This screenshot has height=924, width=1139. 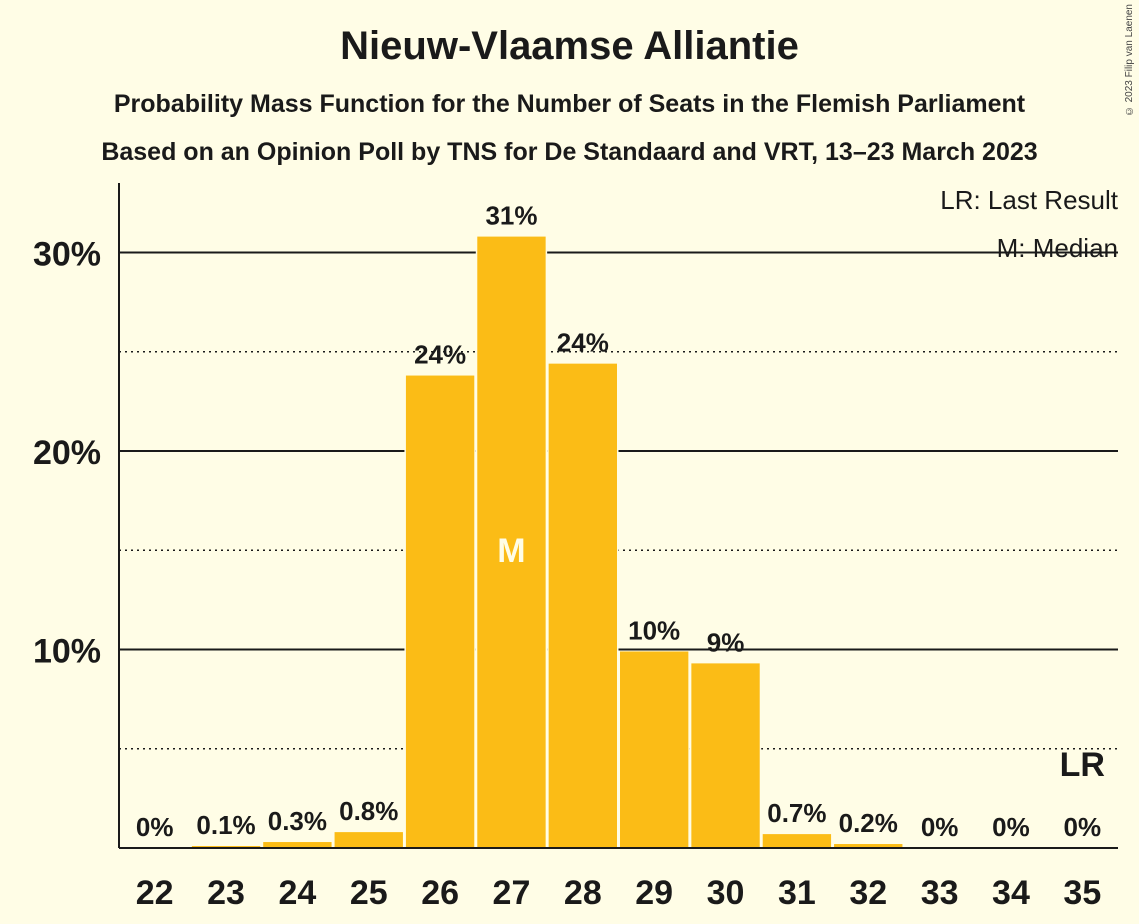 I want to click on x-tick-label-28: 28, so click(x=583, y=893).